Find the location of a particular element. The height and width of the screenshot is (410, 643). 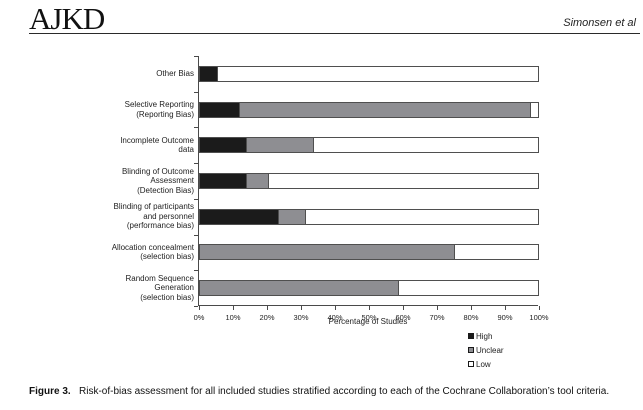

legend-label: Low is located at coordinates (483, 364).